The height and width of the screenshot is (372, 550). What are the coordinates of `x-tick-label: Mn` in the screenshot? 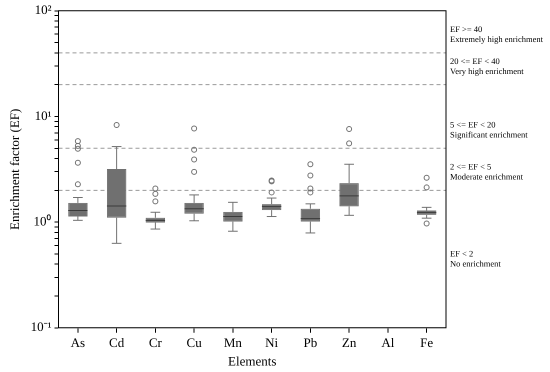 It's located at (233, 342).